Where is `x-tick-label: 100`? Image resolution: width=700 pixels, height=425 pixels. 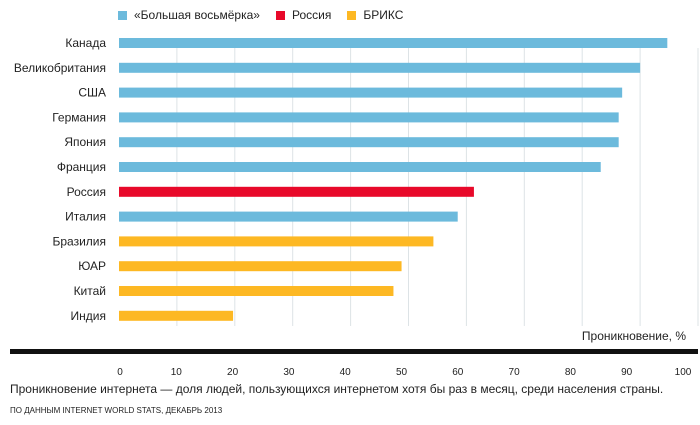 x-tick-label: 100 is located at coordinates (683, 372).